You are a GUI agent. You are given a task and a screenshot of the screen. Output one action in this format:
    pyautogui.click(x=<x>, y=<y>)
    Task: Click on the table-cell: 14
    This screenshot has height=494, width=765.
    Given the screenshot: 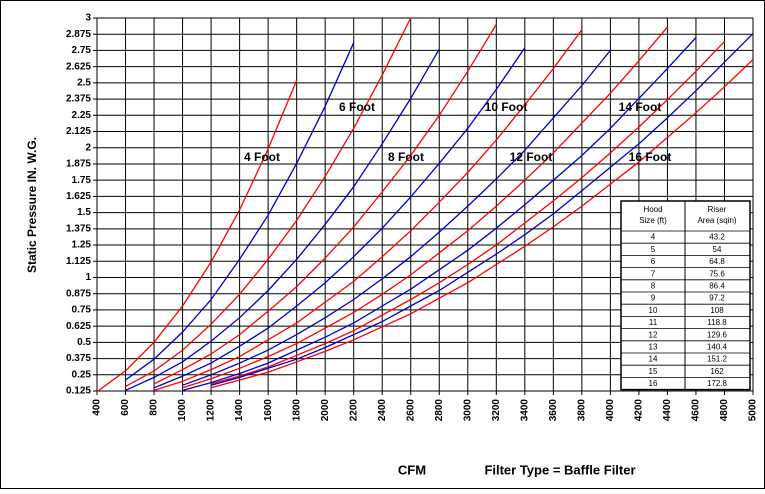 What is the action you would take?
    pyautogui.click(x=653, y=359)
    